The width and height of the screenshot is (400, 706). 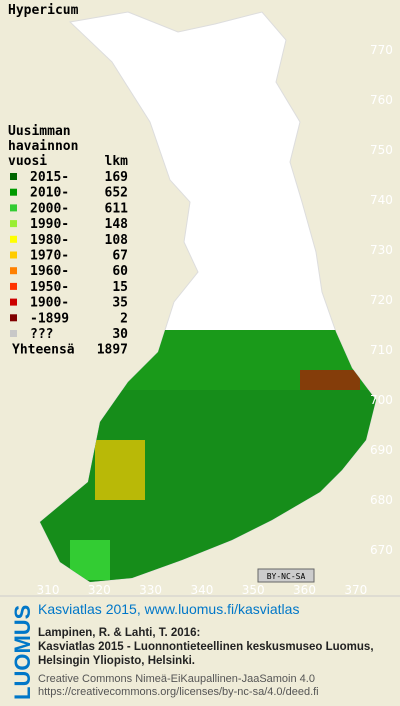 What do you see at coordinates (49, 224) in the screenshot?
I see `legend-label: 1990-` at bounding box center [49, 224].